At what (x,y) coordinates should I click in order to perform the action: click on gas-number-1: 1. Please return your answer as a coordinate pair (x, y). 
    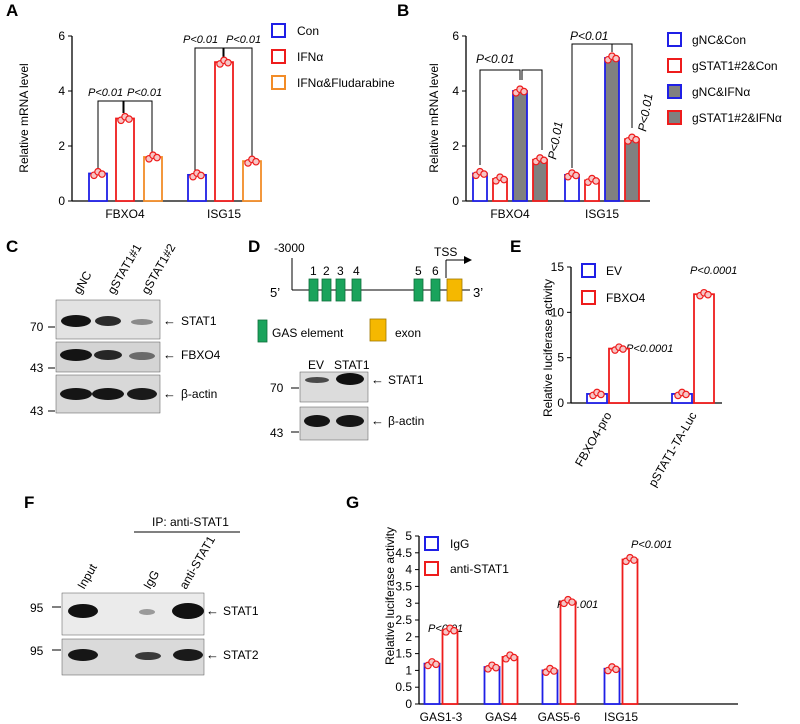
    Looking at the image, I should click on (313, 271).